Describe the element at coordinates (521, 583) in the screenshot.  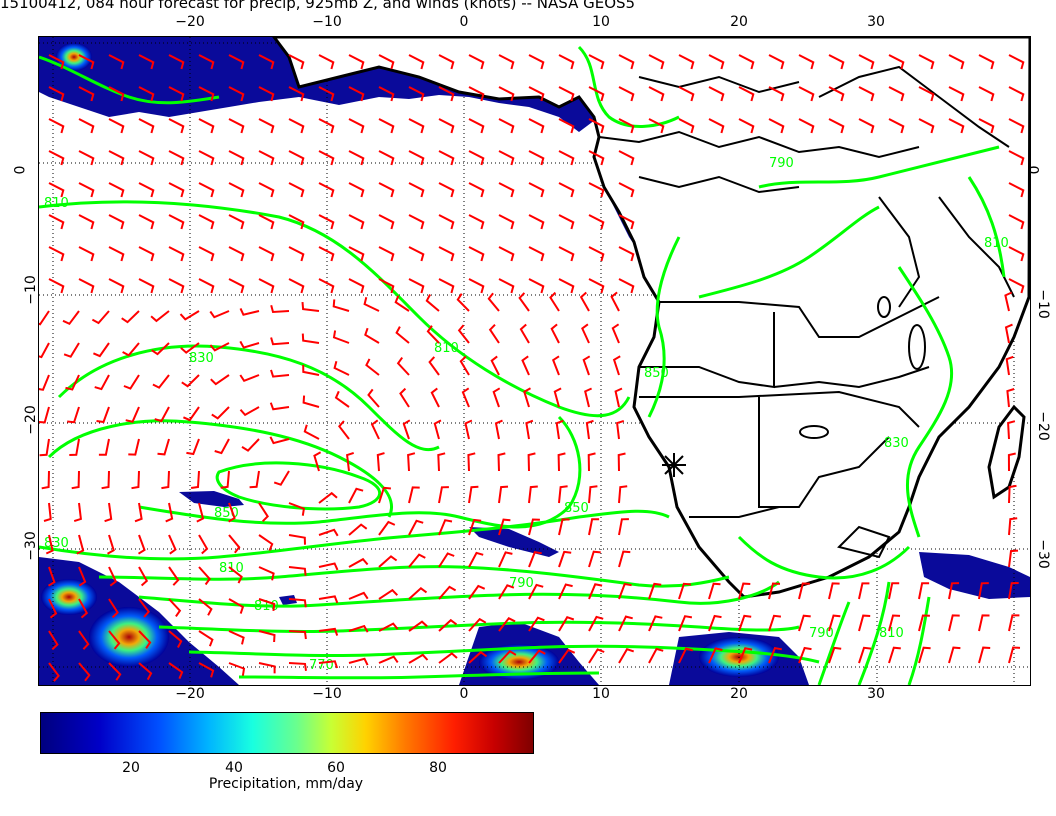
I see `contour-label: 790` at that location.